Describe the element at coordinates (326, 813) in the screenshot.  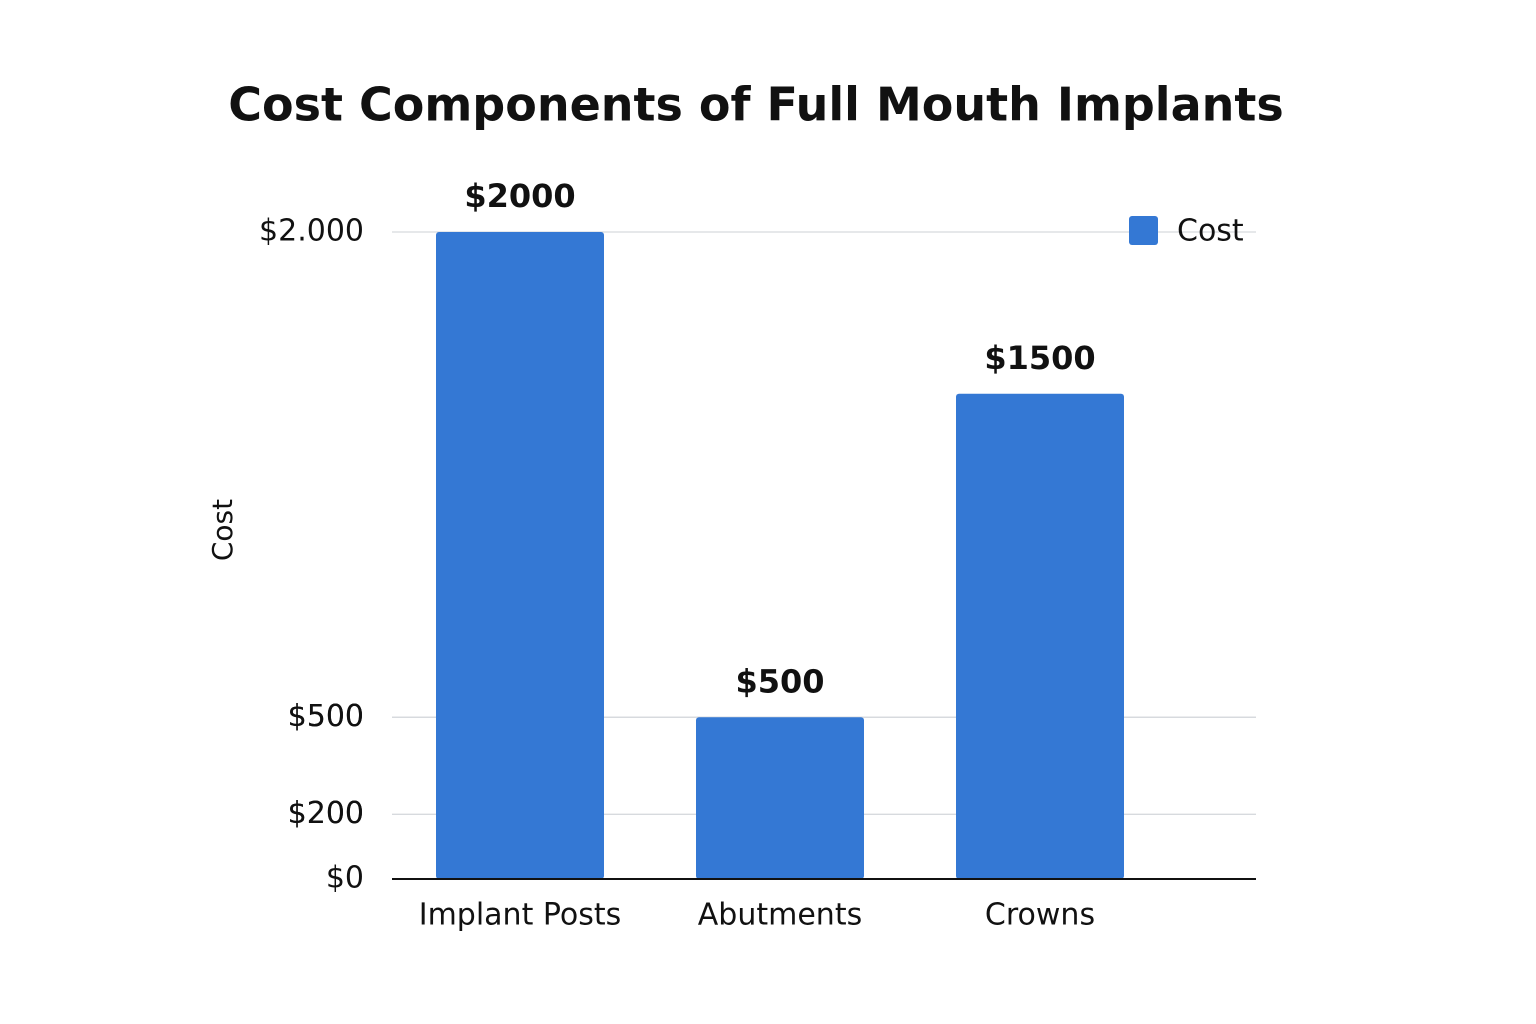
I see `y-tick-label: $200` at that location.